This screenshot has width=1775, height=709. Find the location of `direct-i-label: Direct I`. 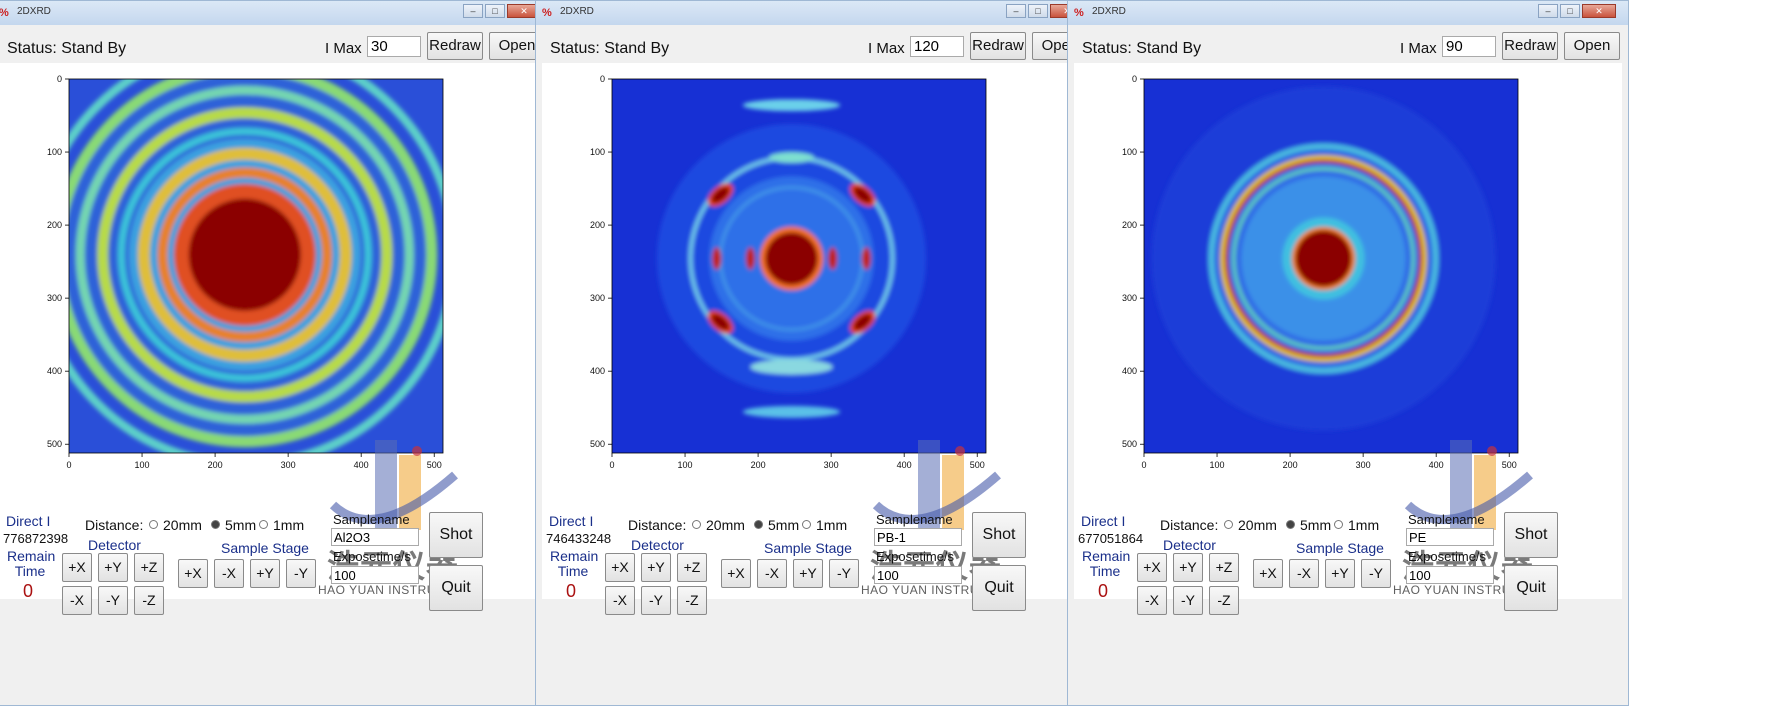

direct-i-label: Direct I is located at coordinates (28, 521).